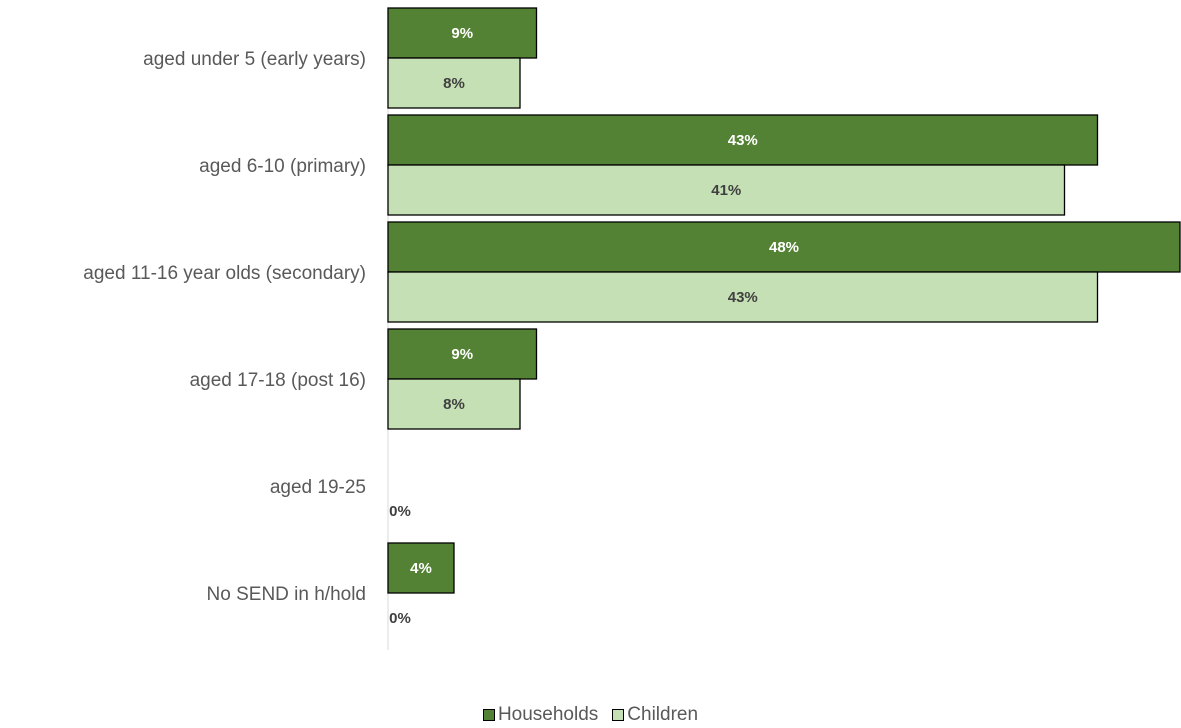 This screenshot has width=1181, height=728. I want to click on legend-label-households: Households, so click(548, 714).